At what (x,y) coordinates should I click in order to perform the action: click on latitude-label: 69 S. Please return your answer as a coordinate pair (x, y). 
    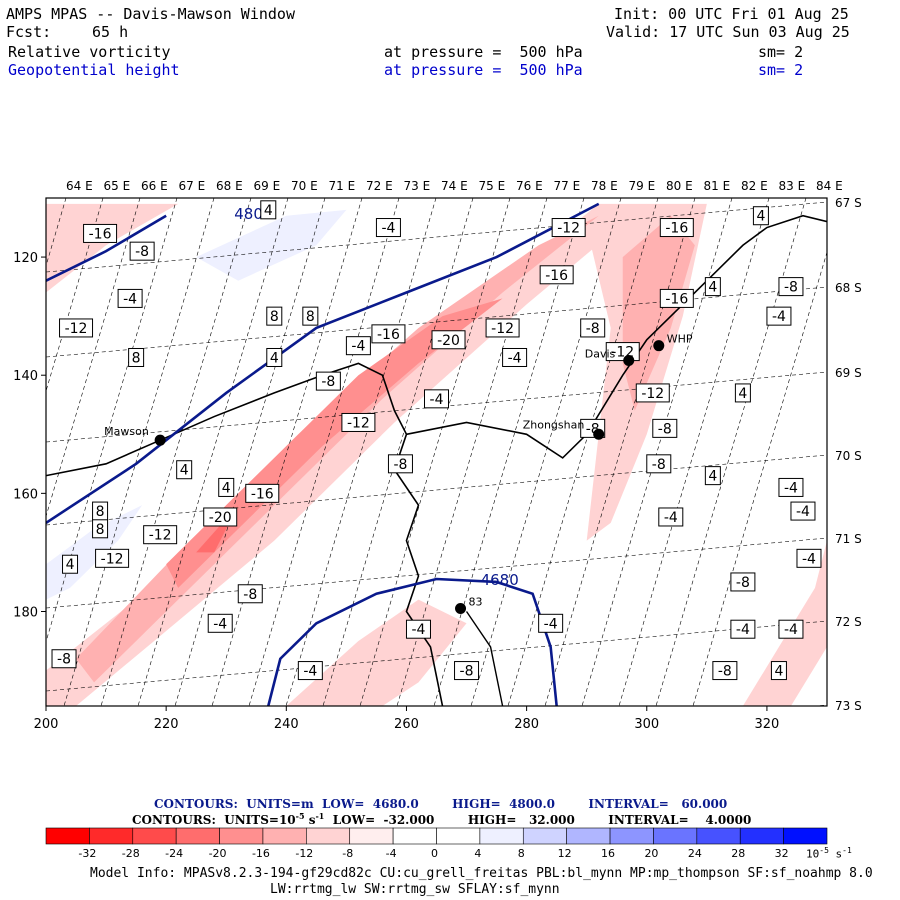
    Looking at the image, I should click on (848, 373).